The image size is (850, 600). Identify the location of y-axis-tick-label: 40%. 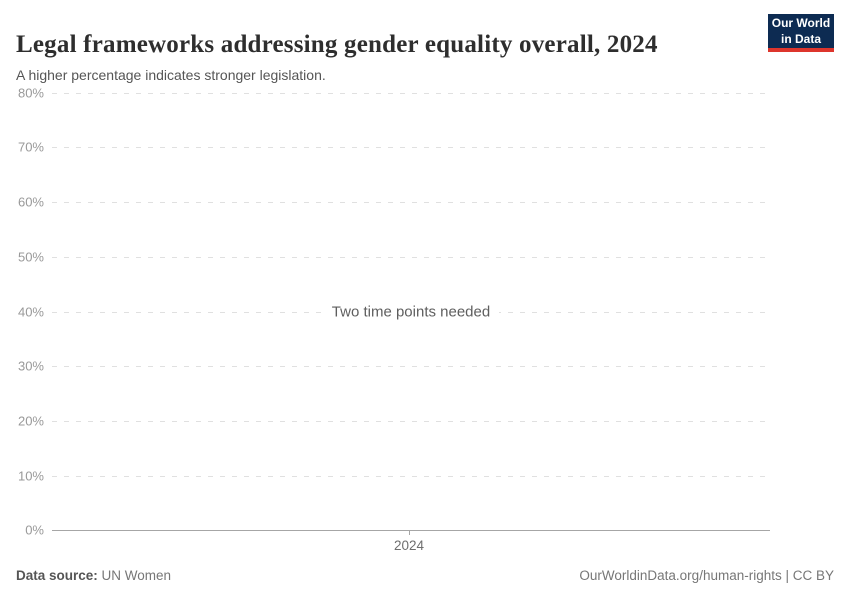
(30, 312).